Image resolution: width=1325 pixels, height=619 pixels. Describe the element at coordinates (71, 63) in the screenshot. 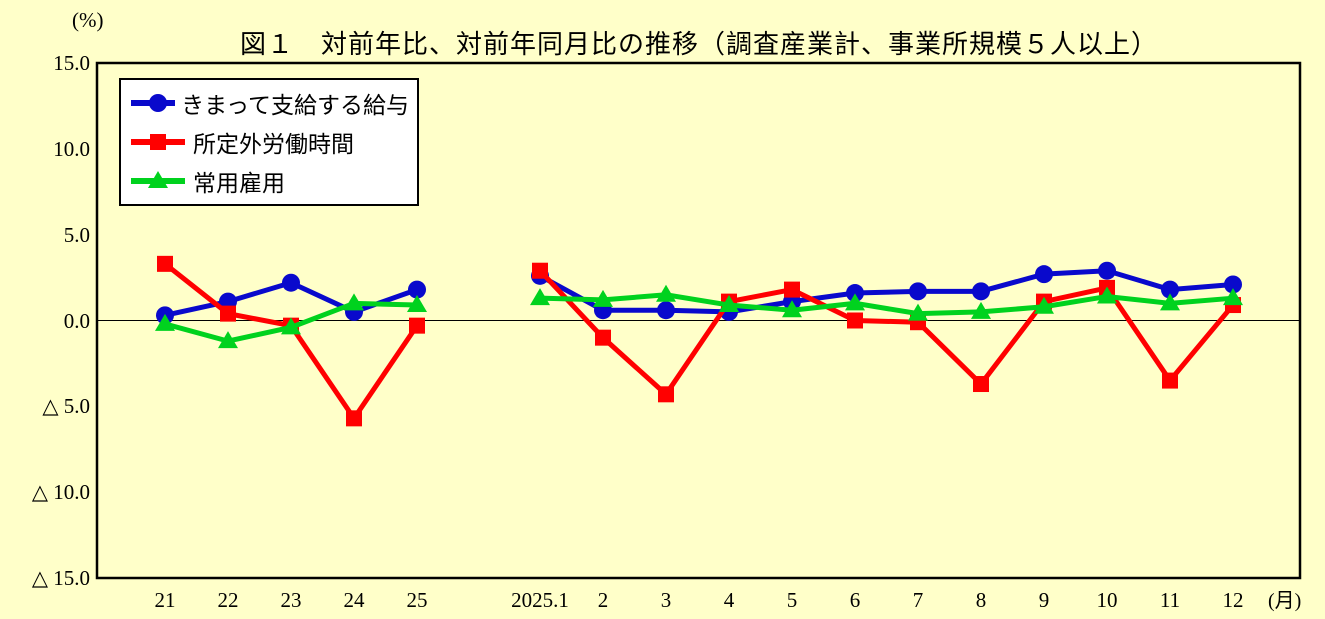

I see `y-tick-label: 15.0` at that location.